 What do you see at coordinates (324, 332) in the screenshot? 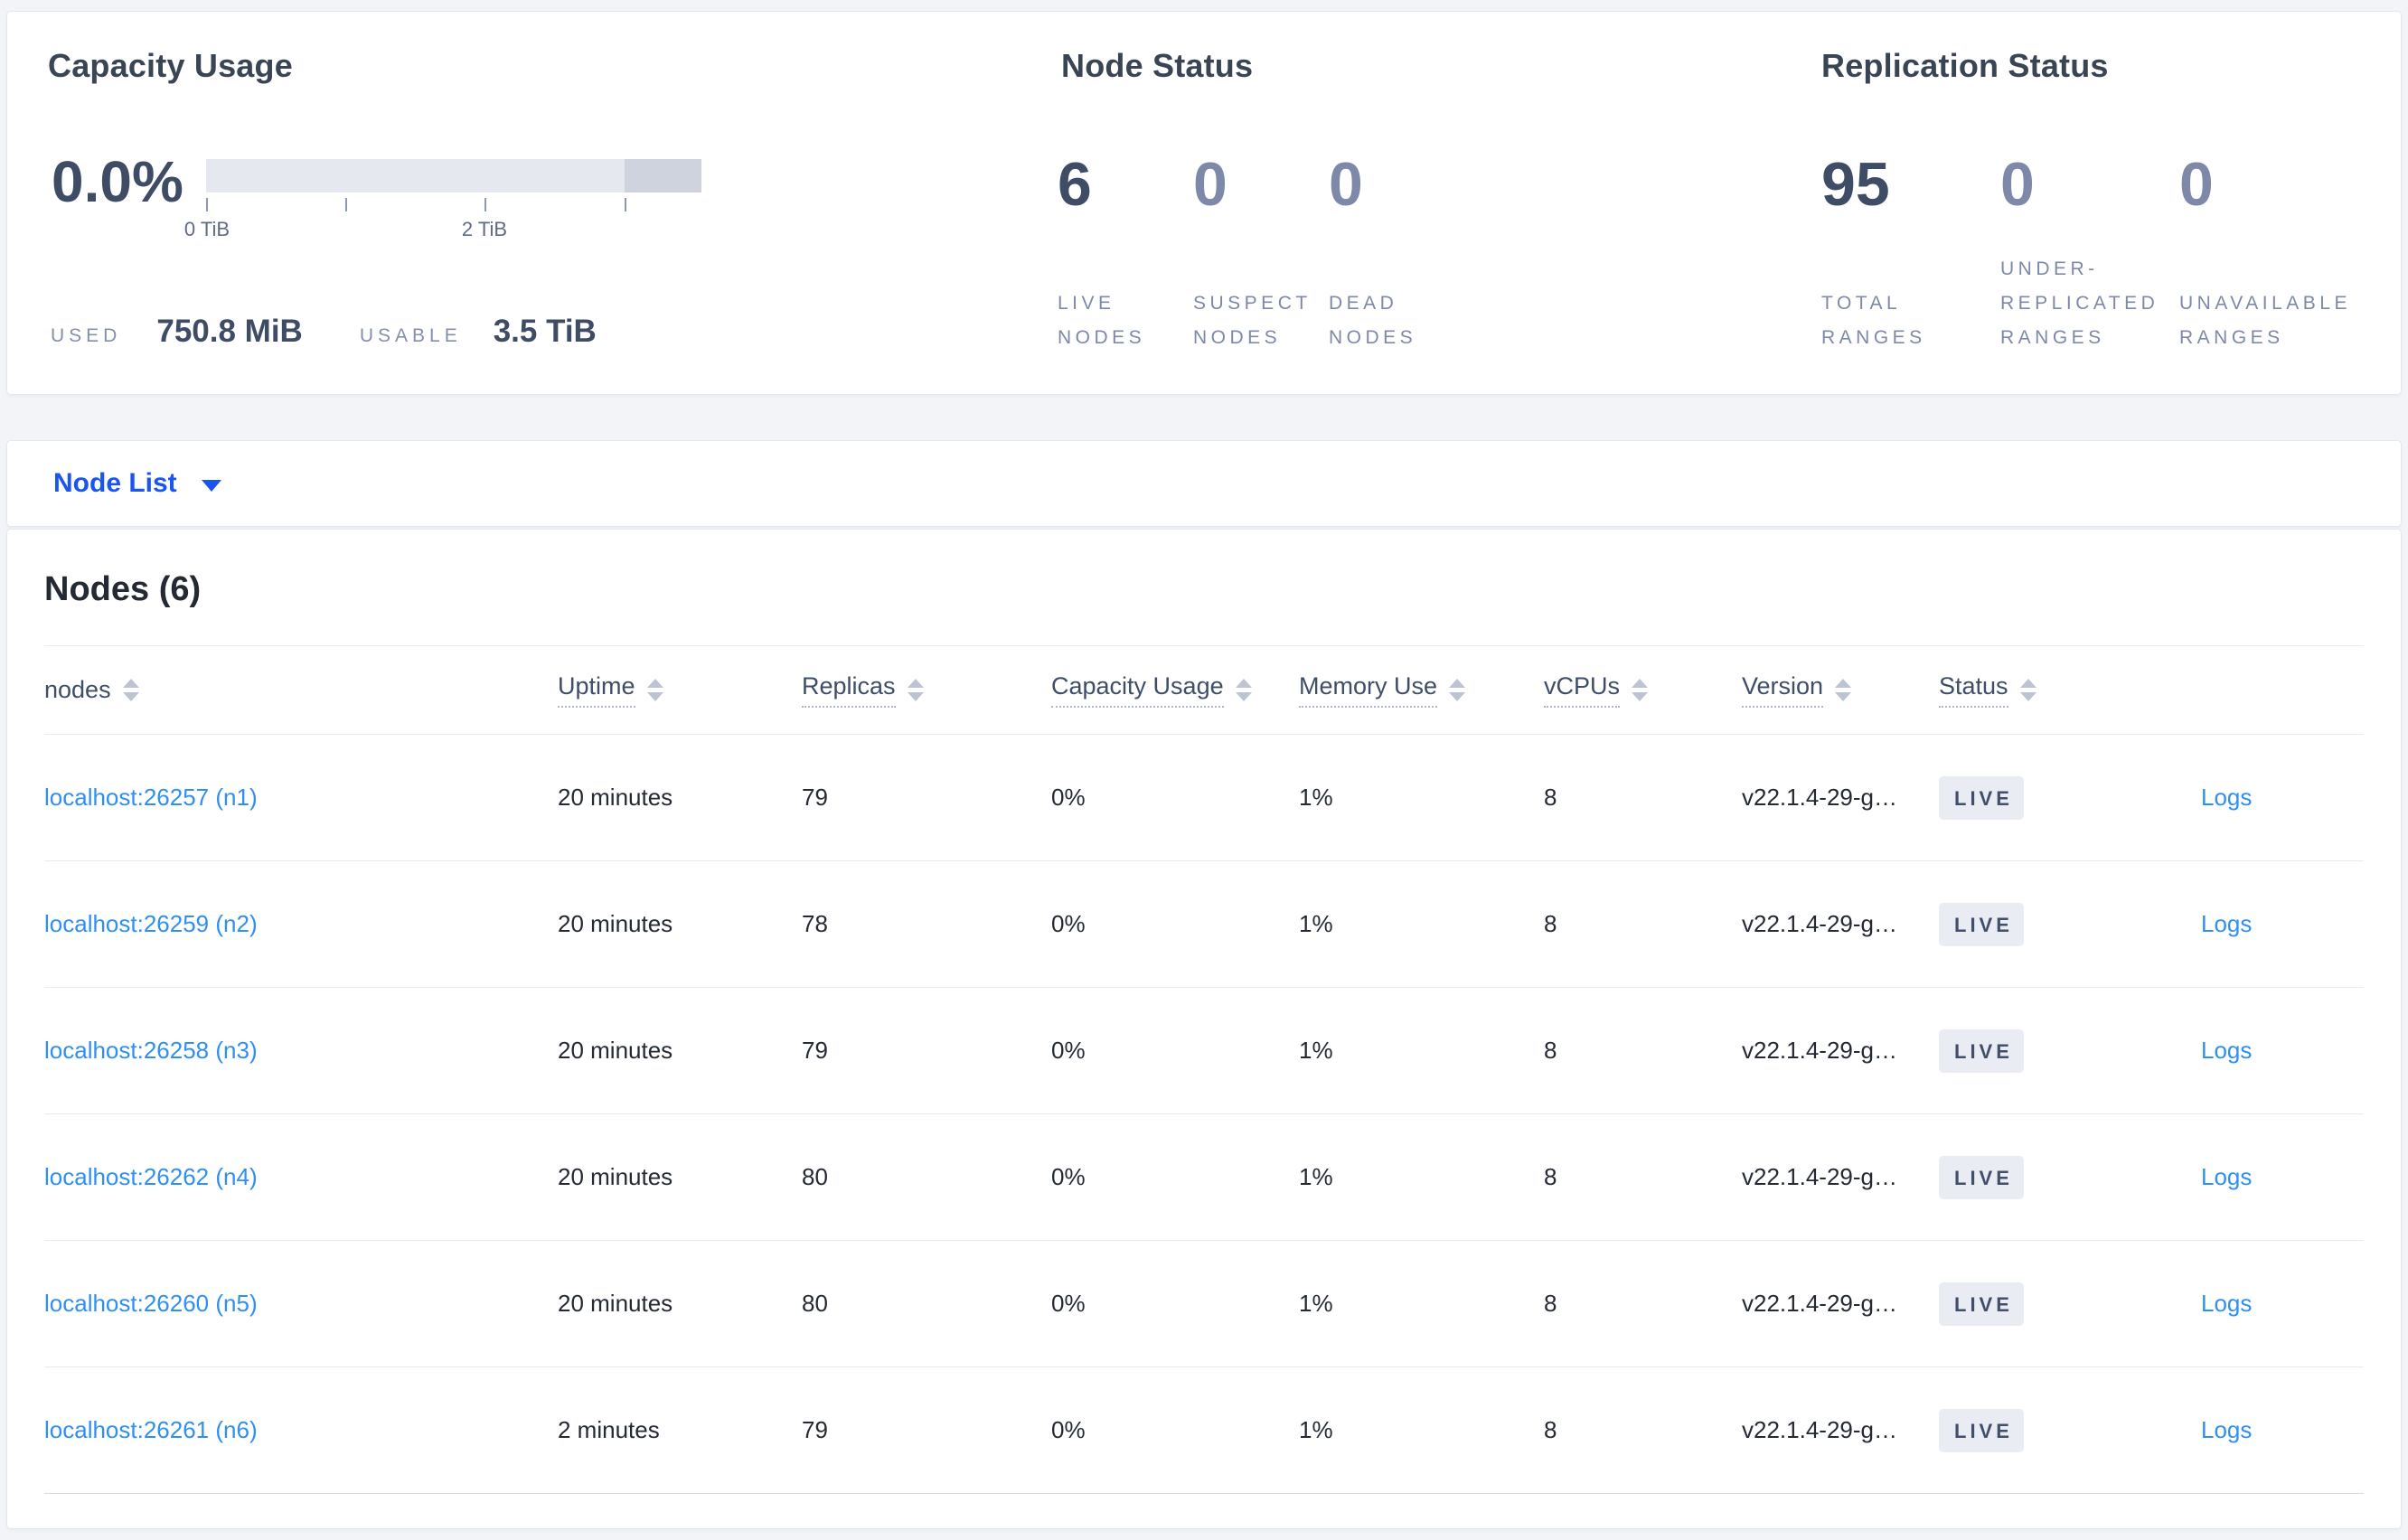
I see `capacity-used-usable-row: USED 750.8 MiB USABLE 3.5 TiB` at bounding box center [324, 332].